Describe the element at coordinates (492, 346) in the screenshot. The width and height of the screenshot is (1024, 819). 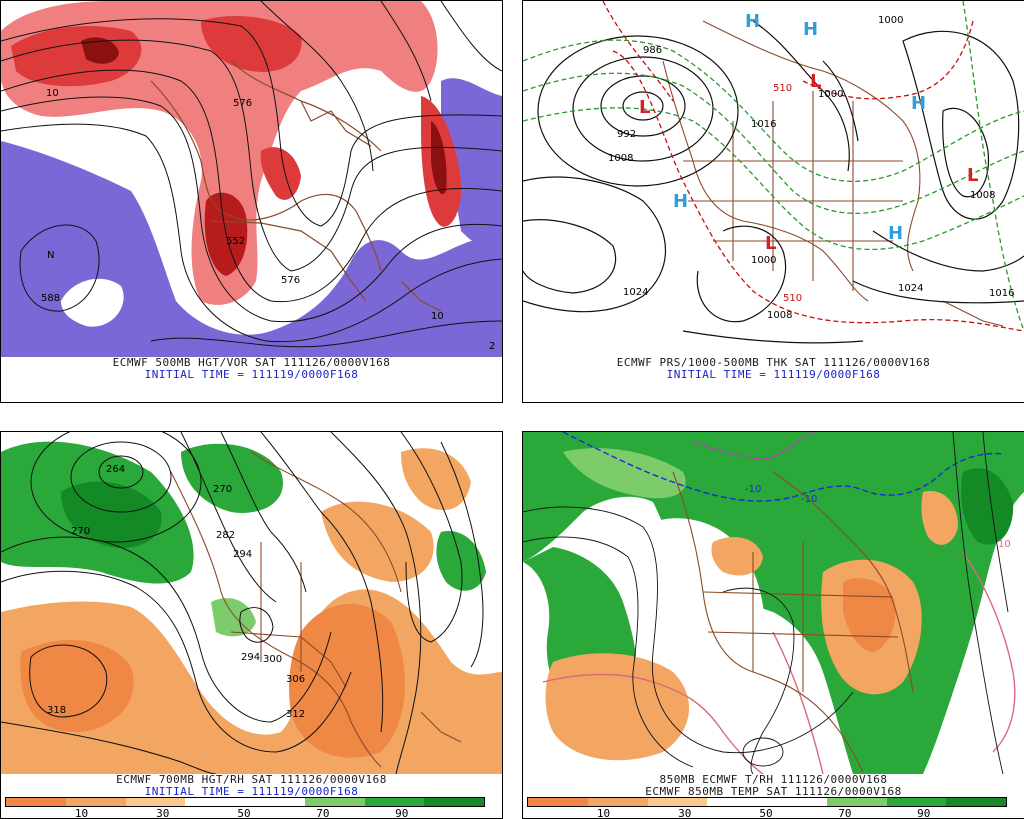
I see `map-label: 2` at that location.